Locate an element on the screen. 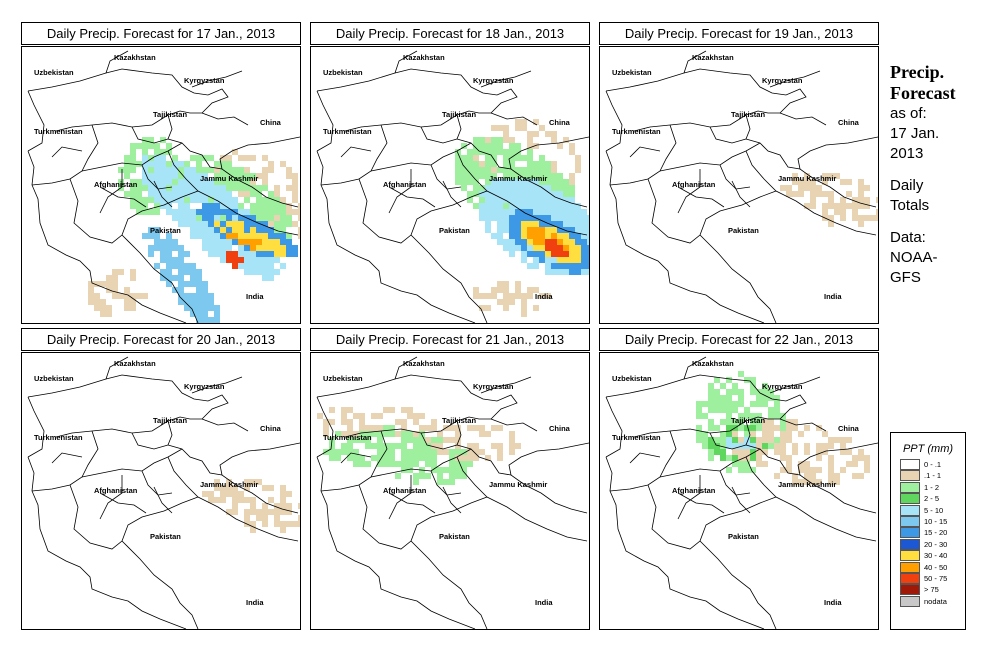 The height and width of the screenshot is (649, 983). panel-title: Daily Precip. Forecast for 21 Jan., 2013 is located at coordinates (450, 339).